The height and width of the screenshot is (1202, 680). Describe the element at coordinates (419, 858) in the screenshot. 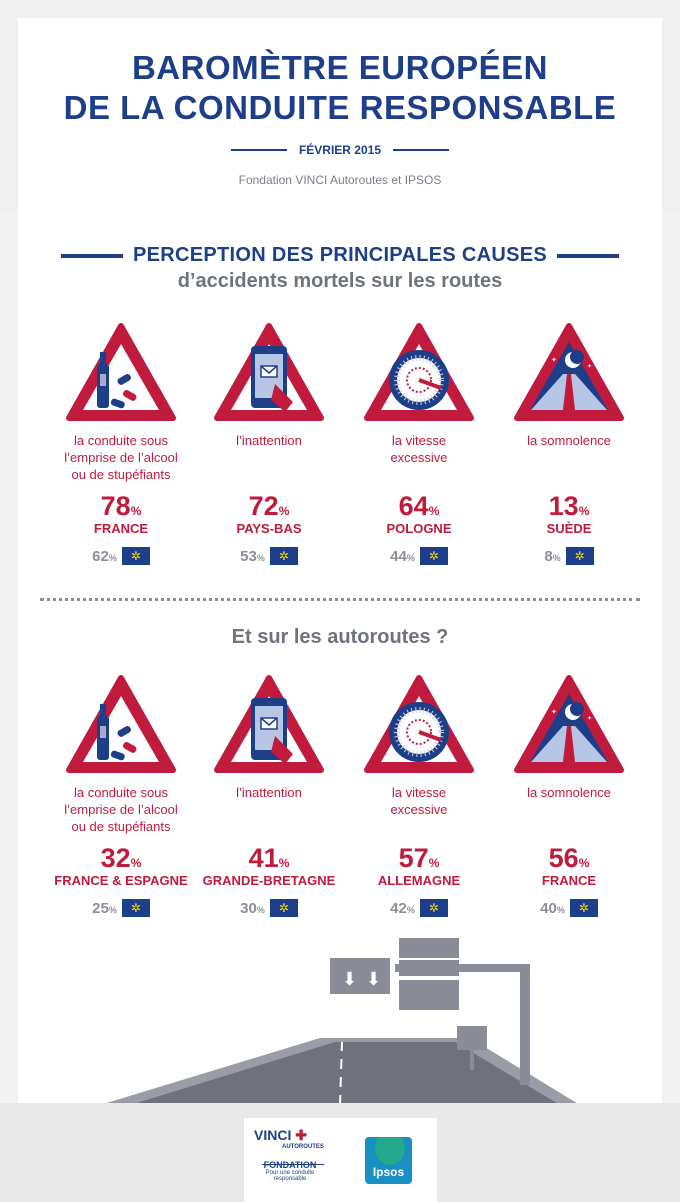

I see `country-percentage: 57%` at that location.